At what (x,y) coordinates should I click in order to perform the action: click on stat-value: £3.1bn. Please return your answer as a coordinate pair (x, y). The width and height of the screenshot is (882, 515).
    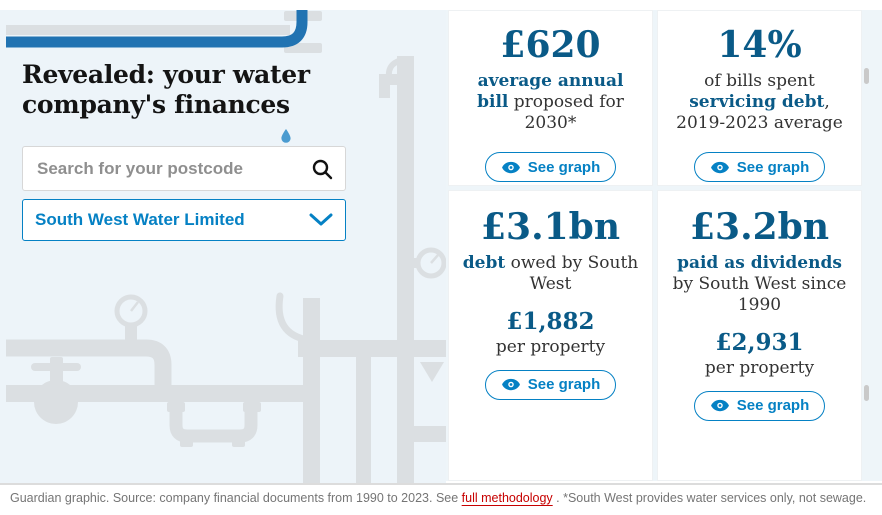
    Looking at the image, I should click on (550, 227).